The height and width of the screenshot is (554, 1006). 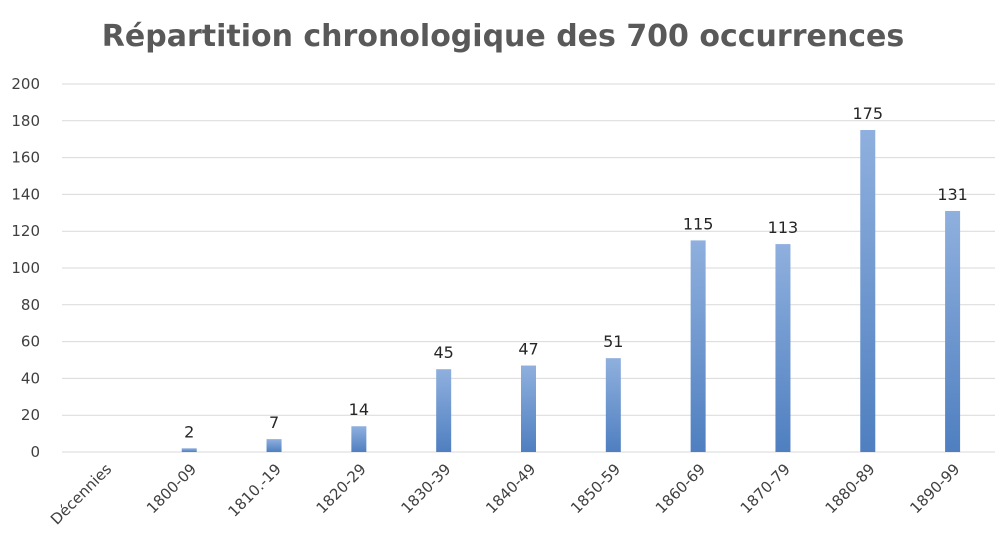 What do you see at coordinates (425, 488) in the screenshot?
I see `x-tick-label: 1830-39` at bounding box center [425, 488].